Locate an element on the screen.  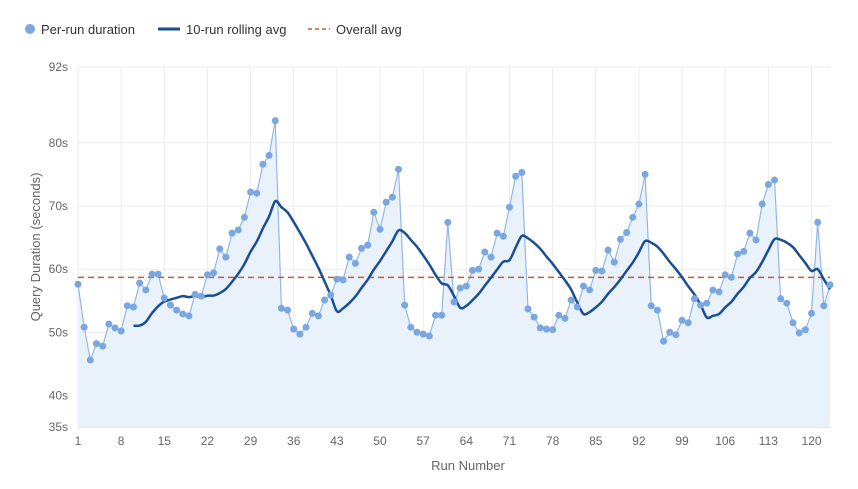
x-tick-label: 106 is located at coordinates (725, 441).